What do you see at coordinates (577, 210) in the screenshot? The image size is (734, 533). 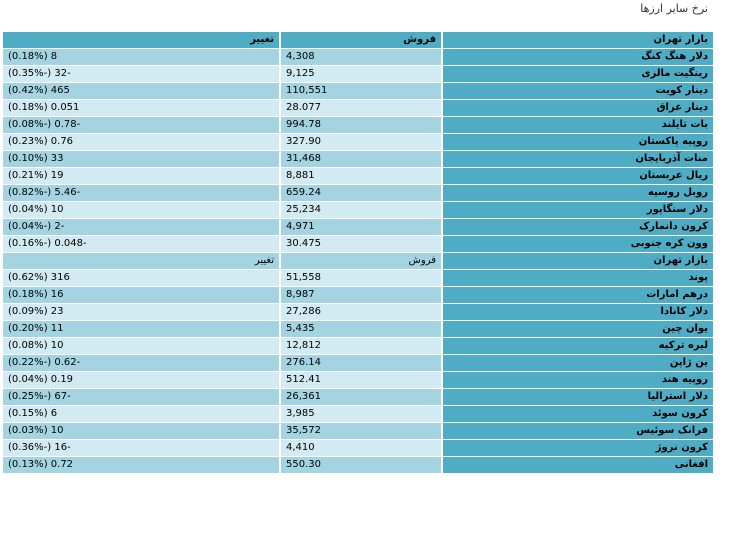 I see `currency-name: دلار سنگاپور` at bounding box center [577, 210].